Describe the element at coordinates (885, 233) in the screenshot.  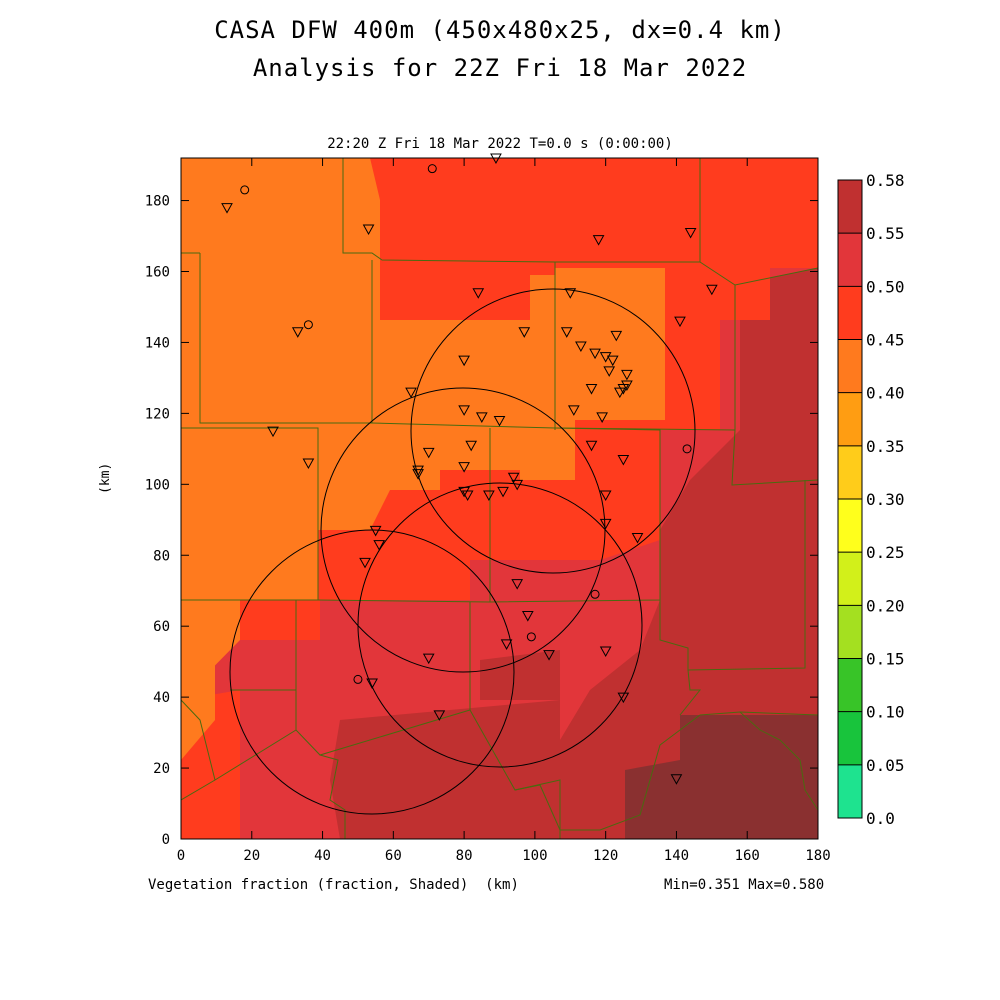
I see `colorbar-label: 0.55` at that location.